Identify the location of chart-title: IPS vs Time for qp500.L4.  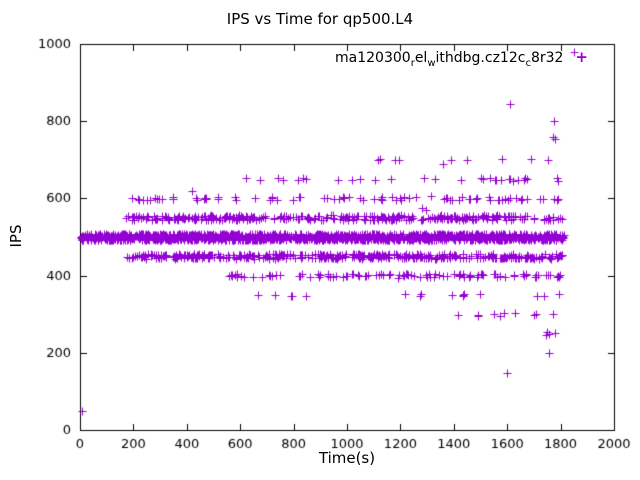
(320, 19).